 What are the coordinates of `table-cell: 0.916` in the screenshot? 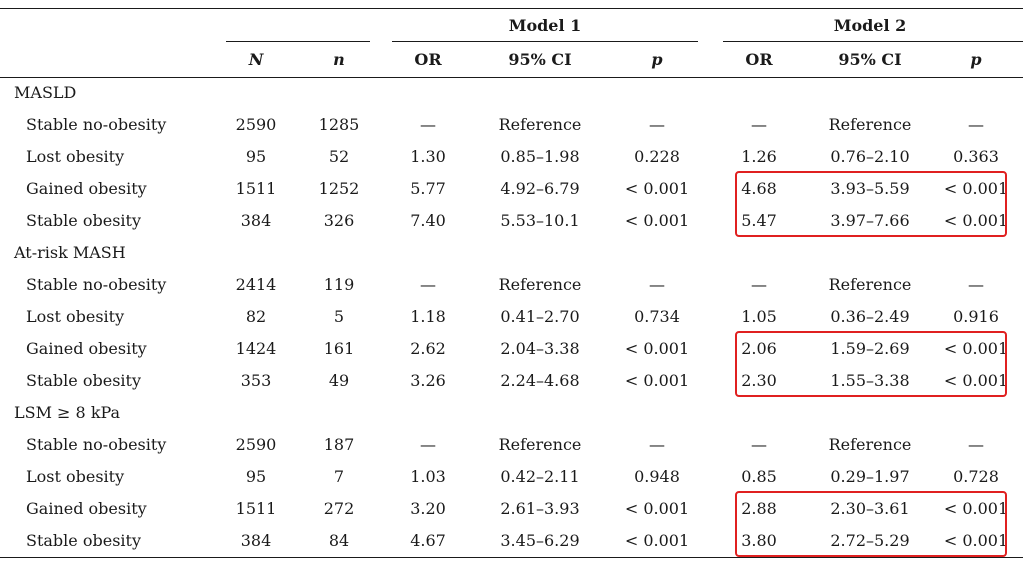 It's located at (976, 316).